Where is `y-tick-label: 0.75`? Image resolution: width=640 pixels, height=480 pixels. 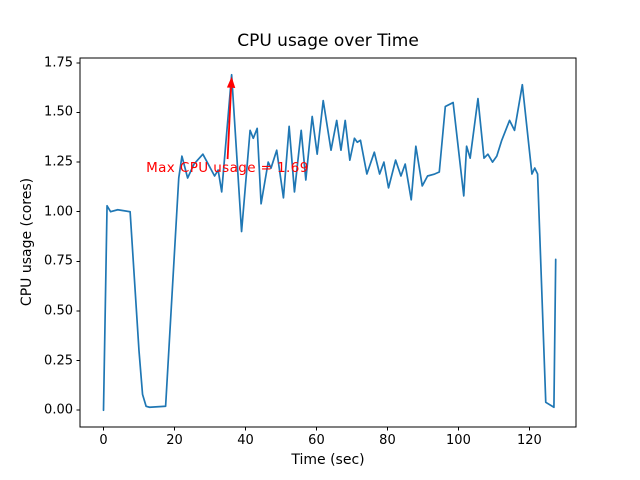 y-tick-label: 0.75 is located at coordinates (58, 261).